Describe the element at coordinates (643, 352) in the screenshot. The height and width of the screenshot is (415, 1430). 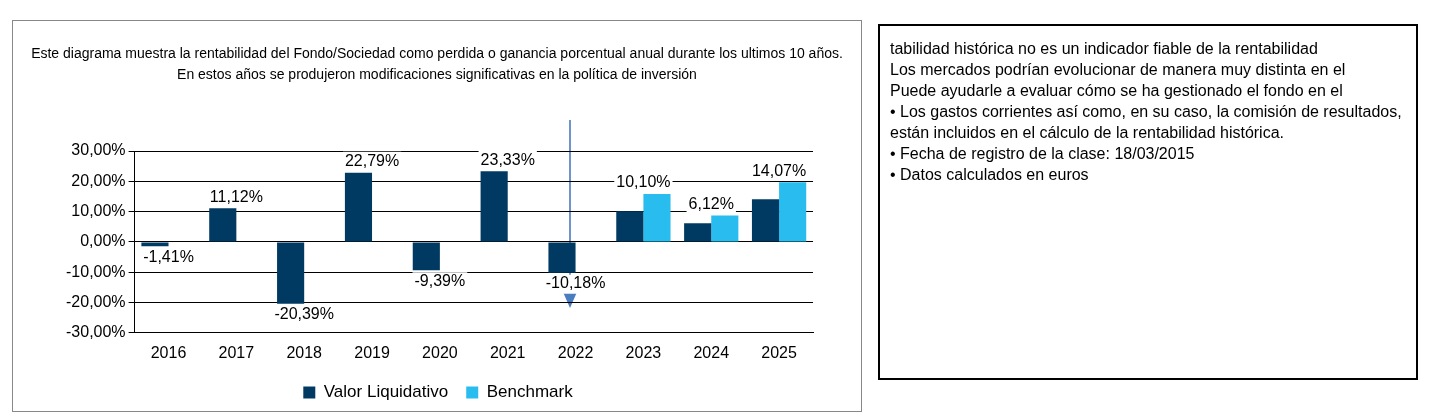
I see `x-tick-label: 2023` at that location.